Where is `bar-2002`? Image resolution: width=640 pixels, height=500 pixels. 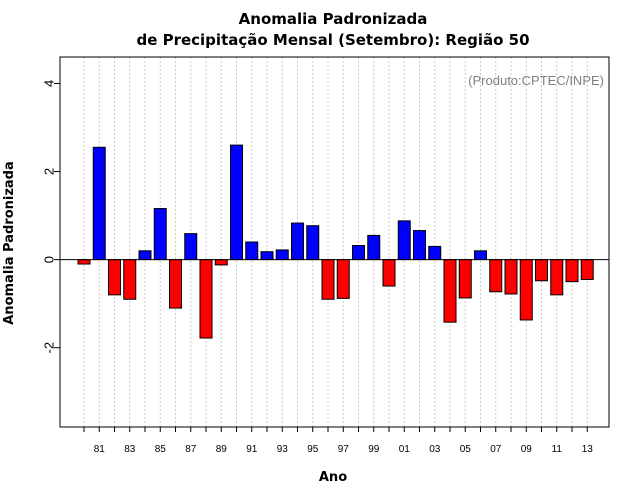 bar-2002 is located at coordinates (419, 245).